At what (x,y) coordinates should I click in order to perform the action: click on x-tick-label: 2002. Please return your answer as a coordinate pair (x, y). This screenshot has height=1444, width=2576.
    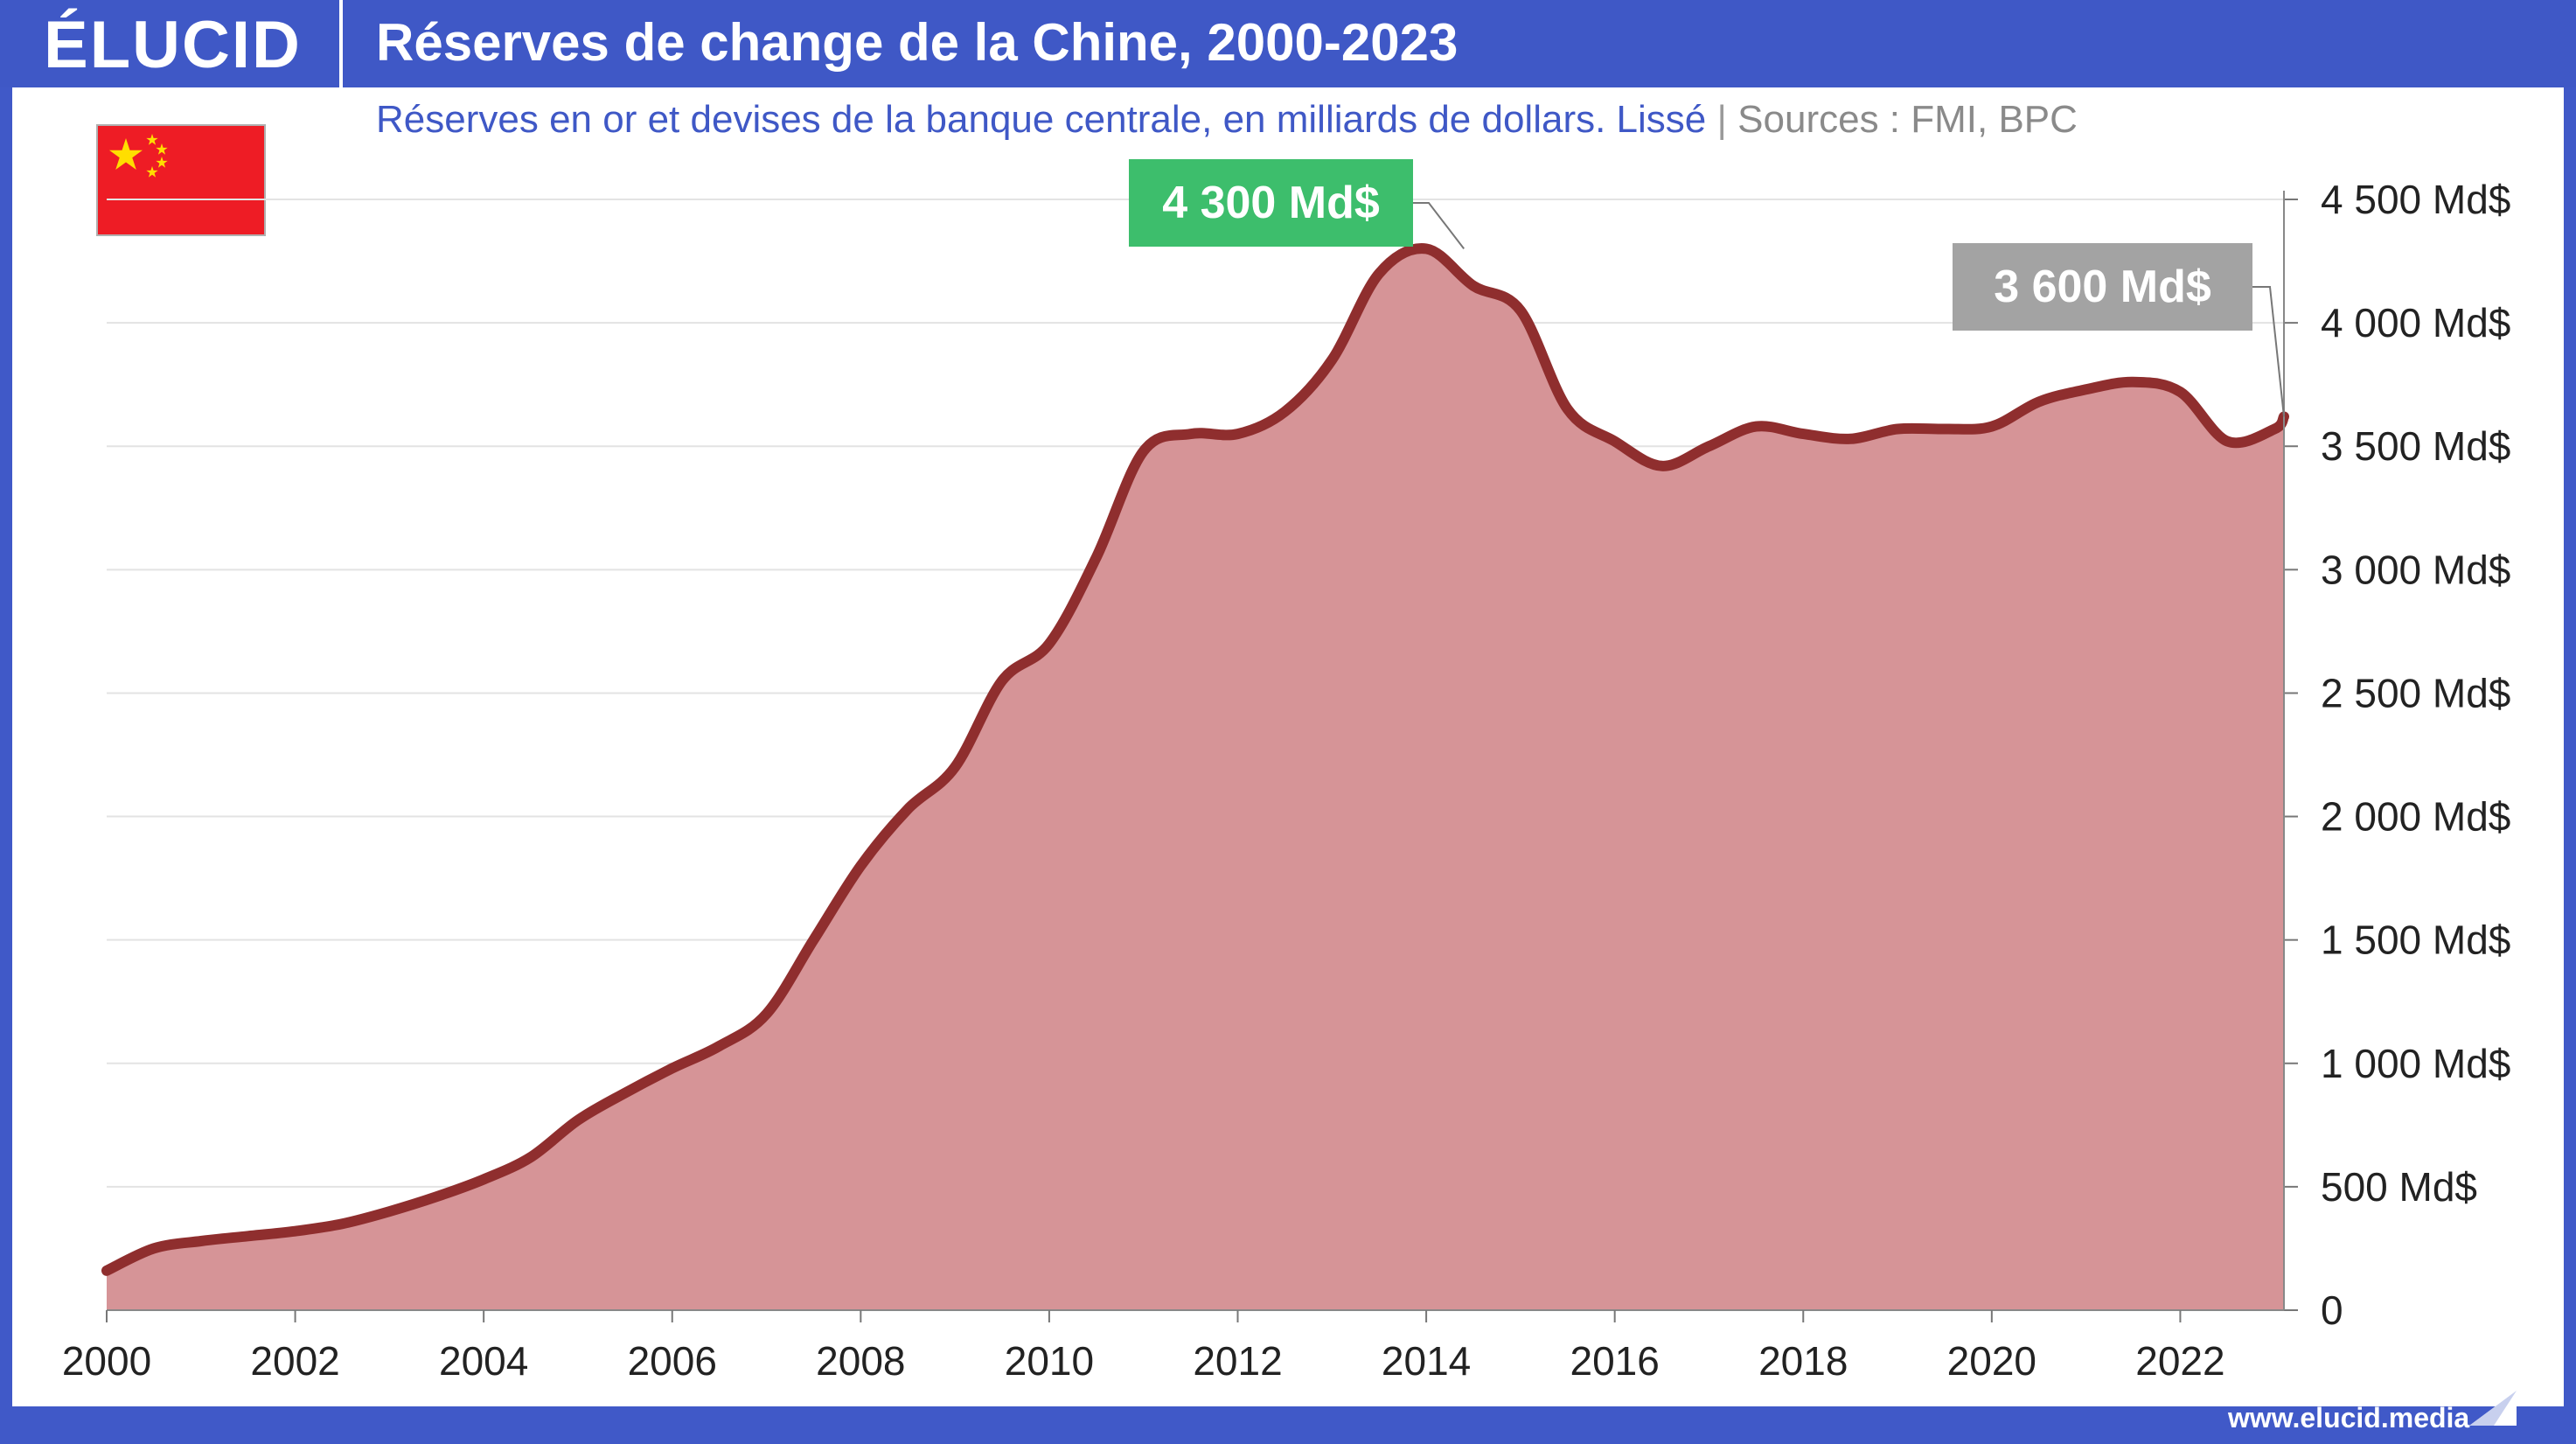
    Looking at the image, I should click on (294, 1361).